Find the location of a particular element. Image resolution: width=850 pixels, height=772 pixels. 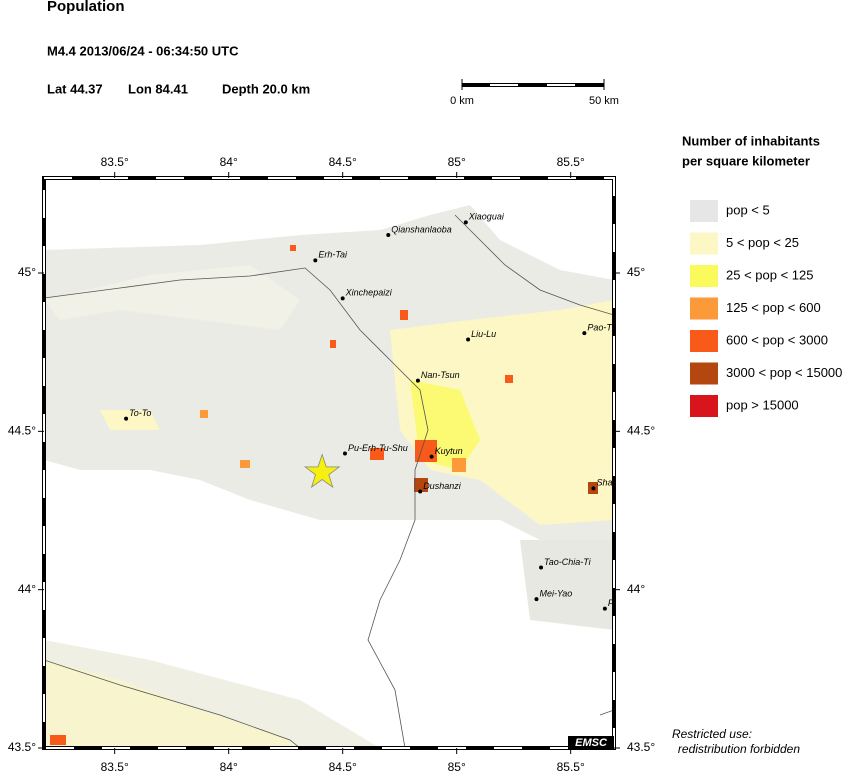

notice: Restricted use: is located at coordinates (712, 734).